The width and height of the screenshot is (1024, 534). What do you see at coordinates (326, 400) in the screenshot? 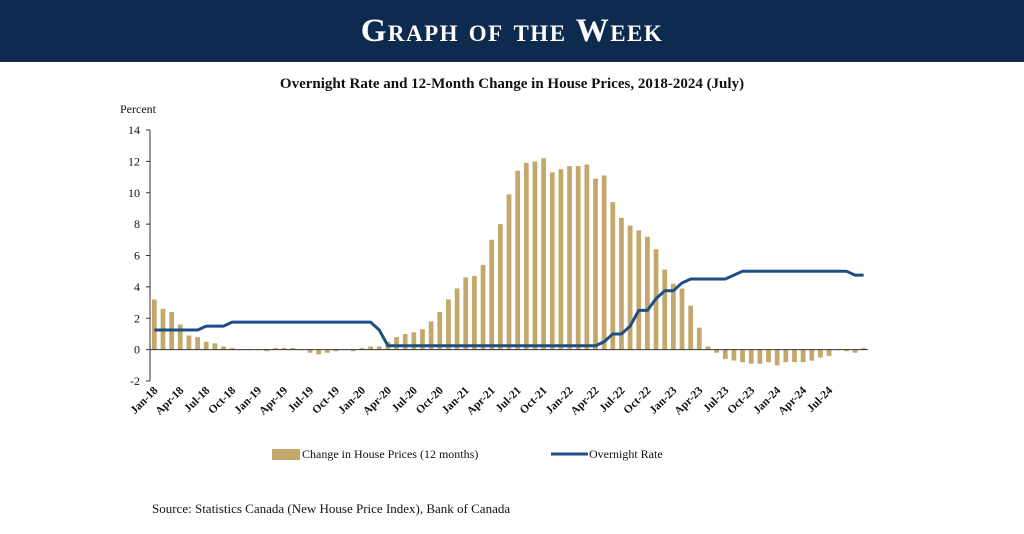
I see `x-tick-label: Oct-19` at bounding box center [326, 400].